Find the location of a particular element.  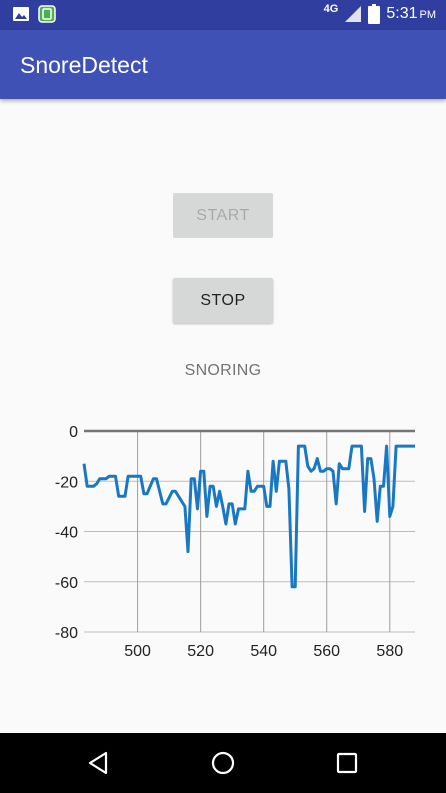

status-bar: 4G 5:31 PM is located at coordinates (223, 15).